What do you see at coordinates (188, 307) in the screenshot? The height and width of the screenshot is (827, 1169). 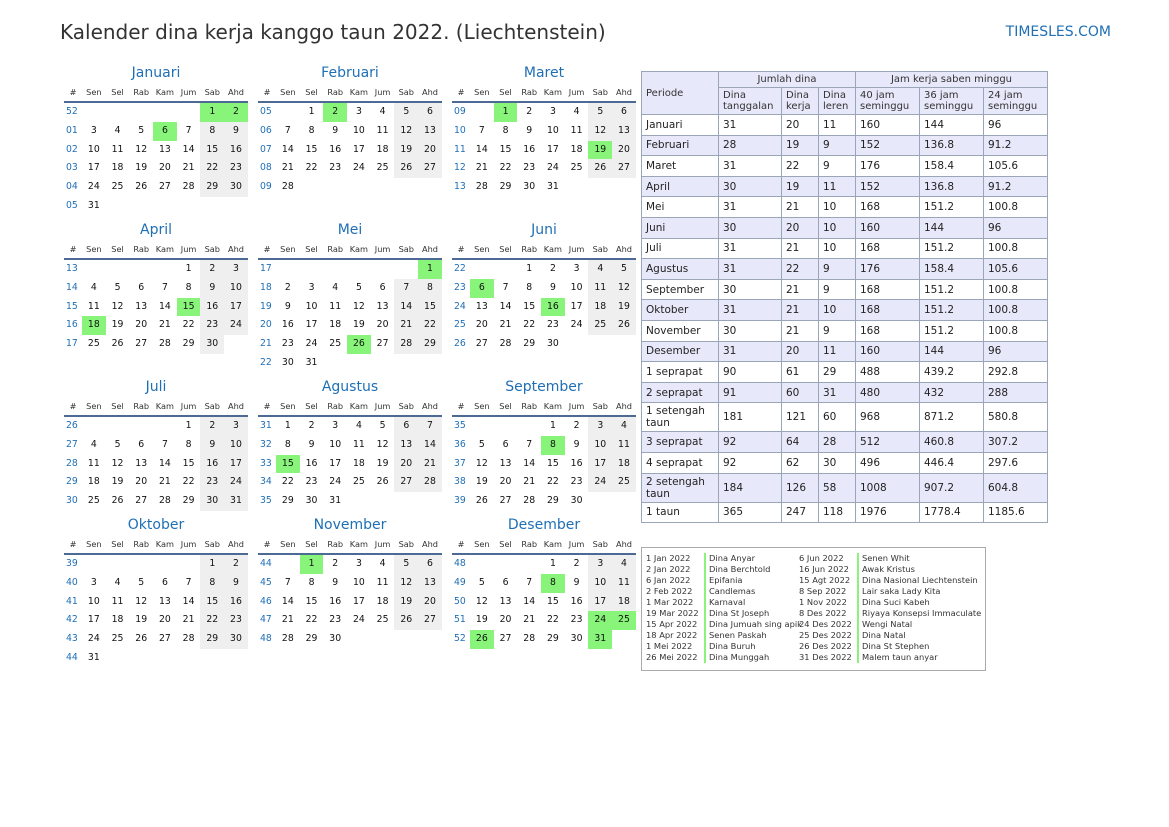 I see `holiday-day-cell: 15` at bounding box center [188, 307].